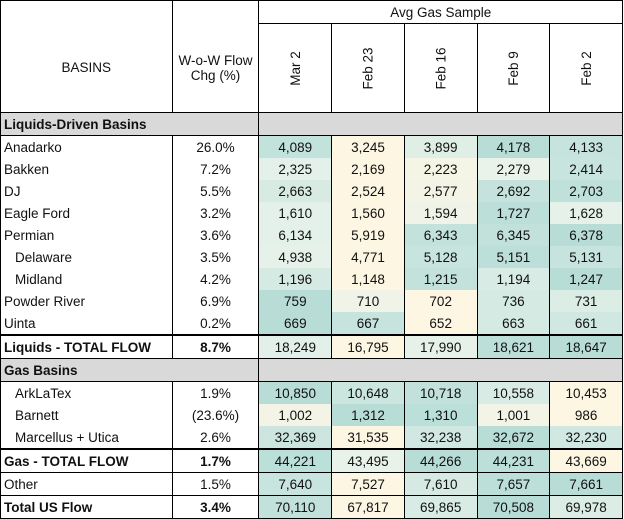  I want to click on date-label: Mar 2, so click(295, 68).